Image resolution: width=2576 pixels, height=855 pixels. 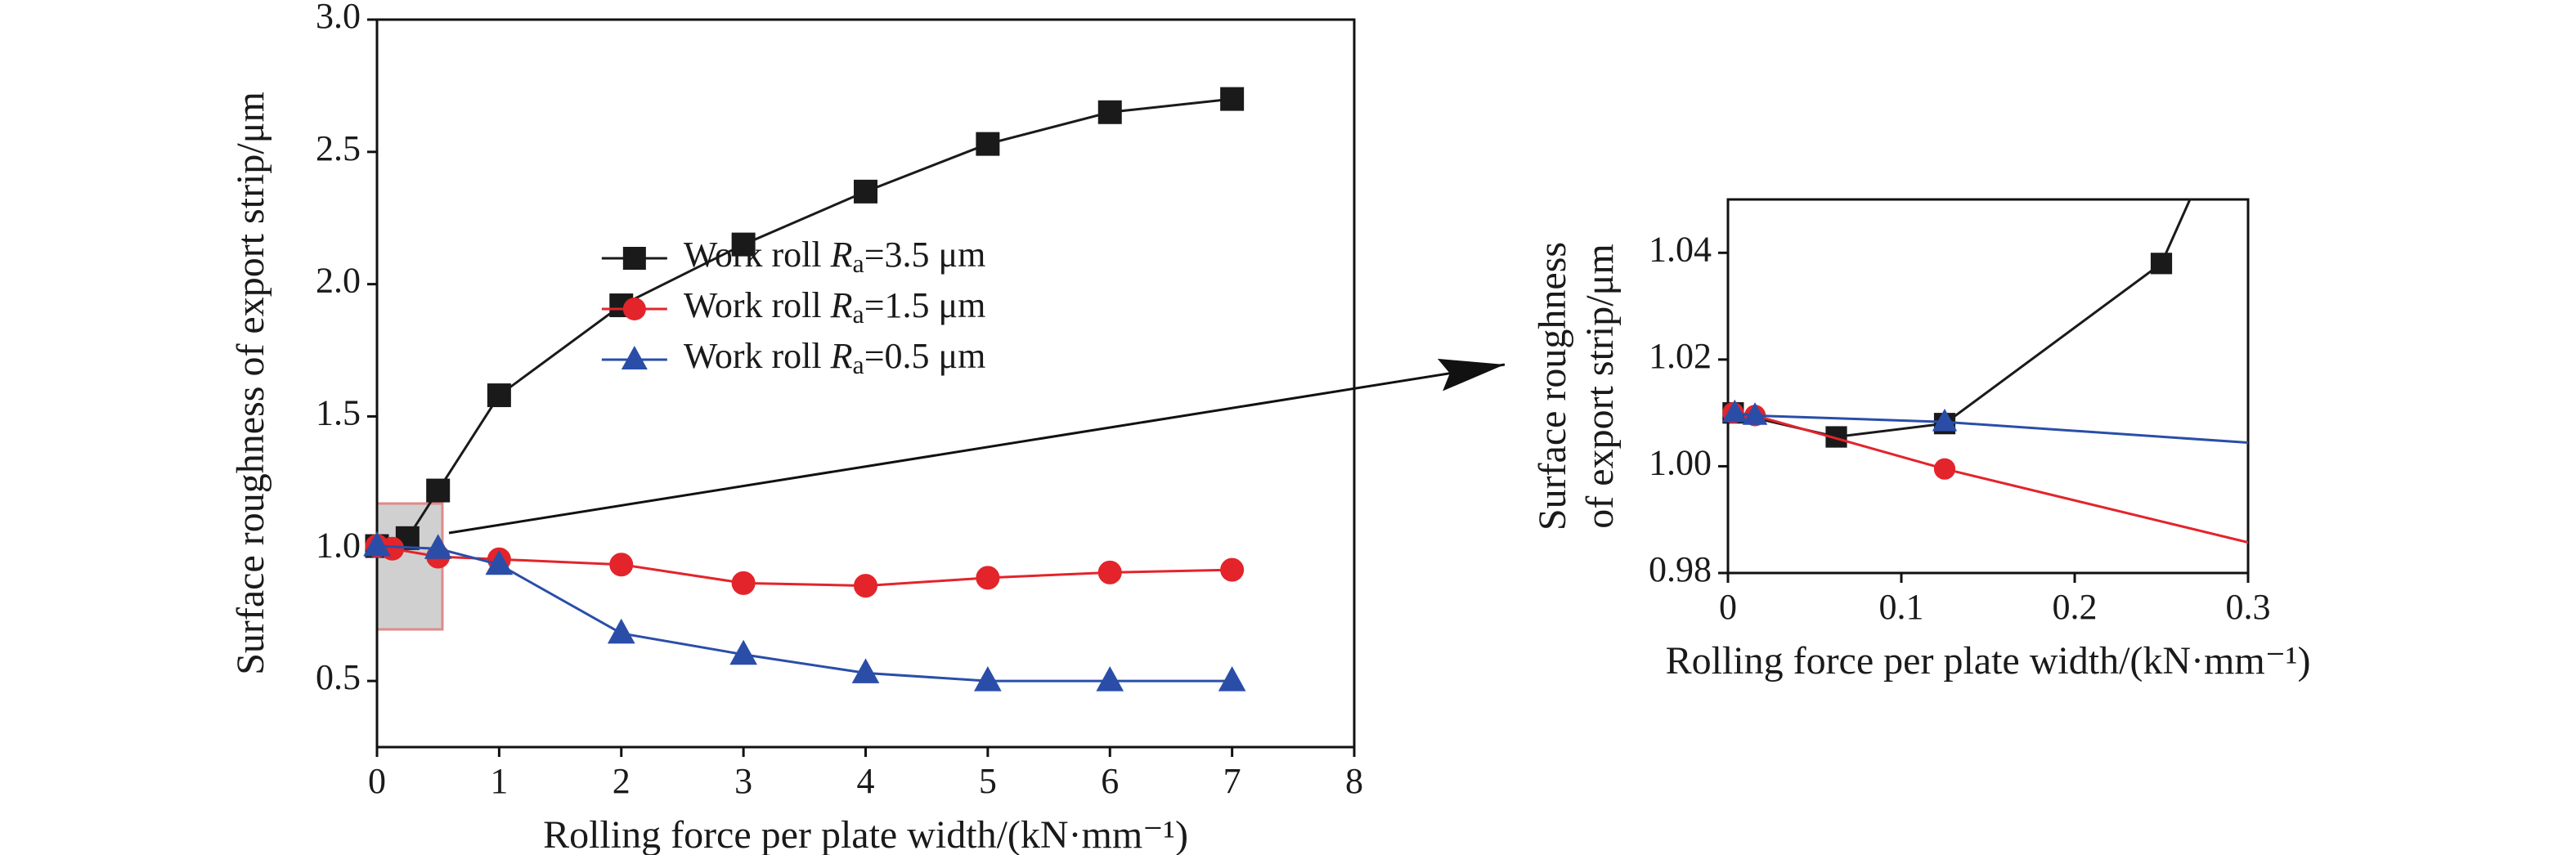 I want to click on y-tick-label: 0.98, so click(x=1681, y=569).